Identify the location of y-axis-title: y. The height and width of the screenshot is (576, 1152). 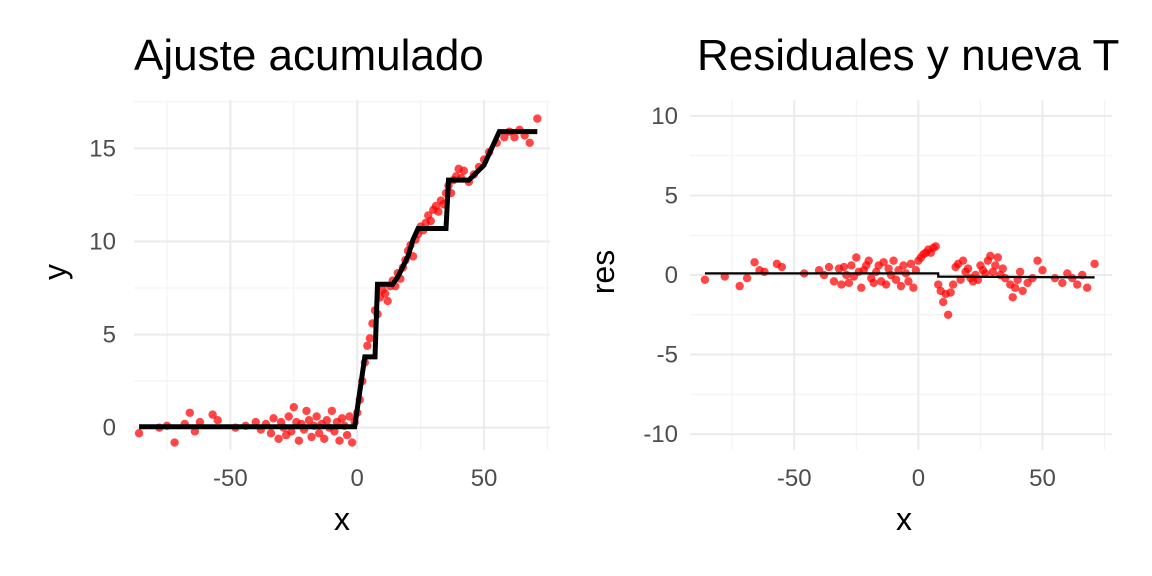
(55, 272).